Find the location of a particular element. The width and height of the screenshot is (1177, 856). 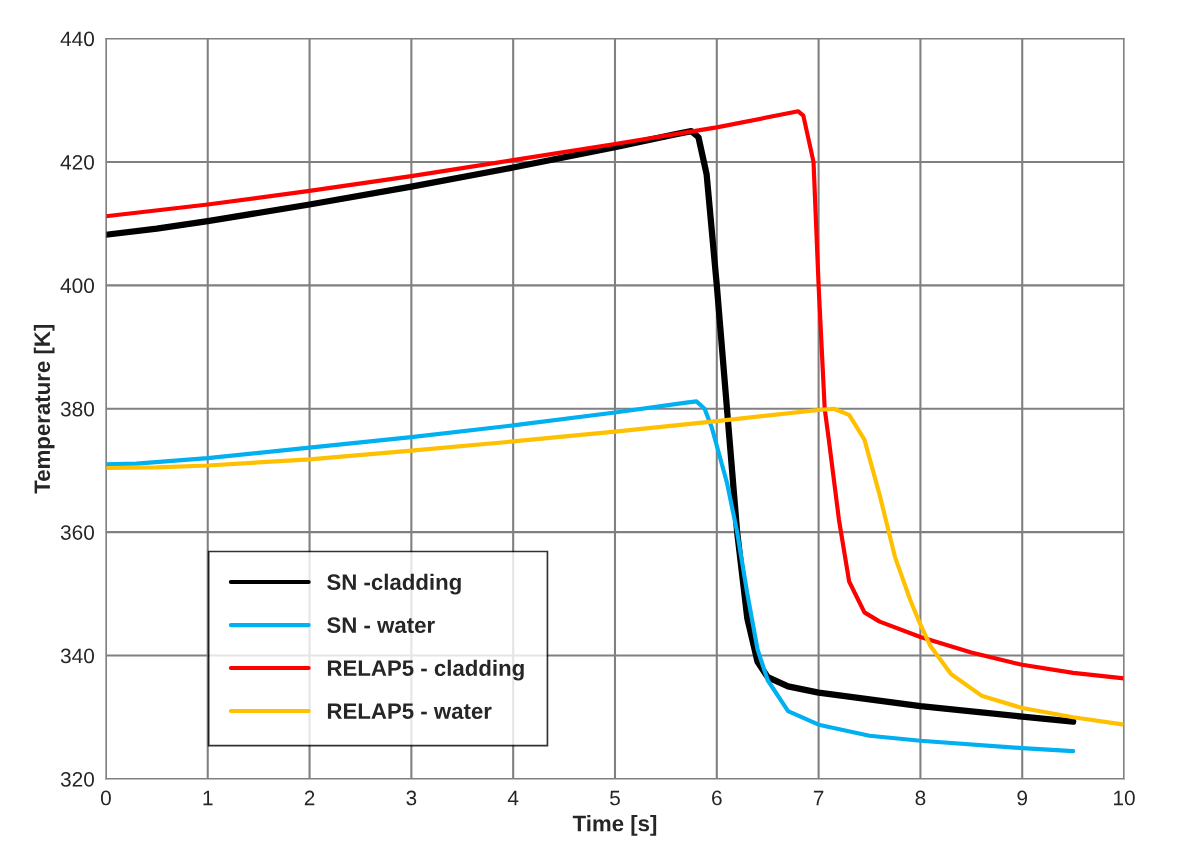

x-tick-label: 8 is located at coordinates (920, 798).